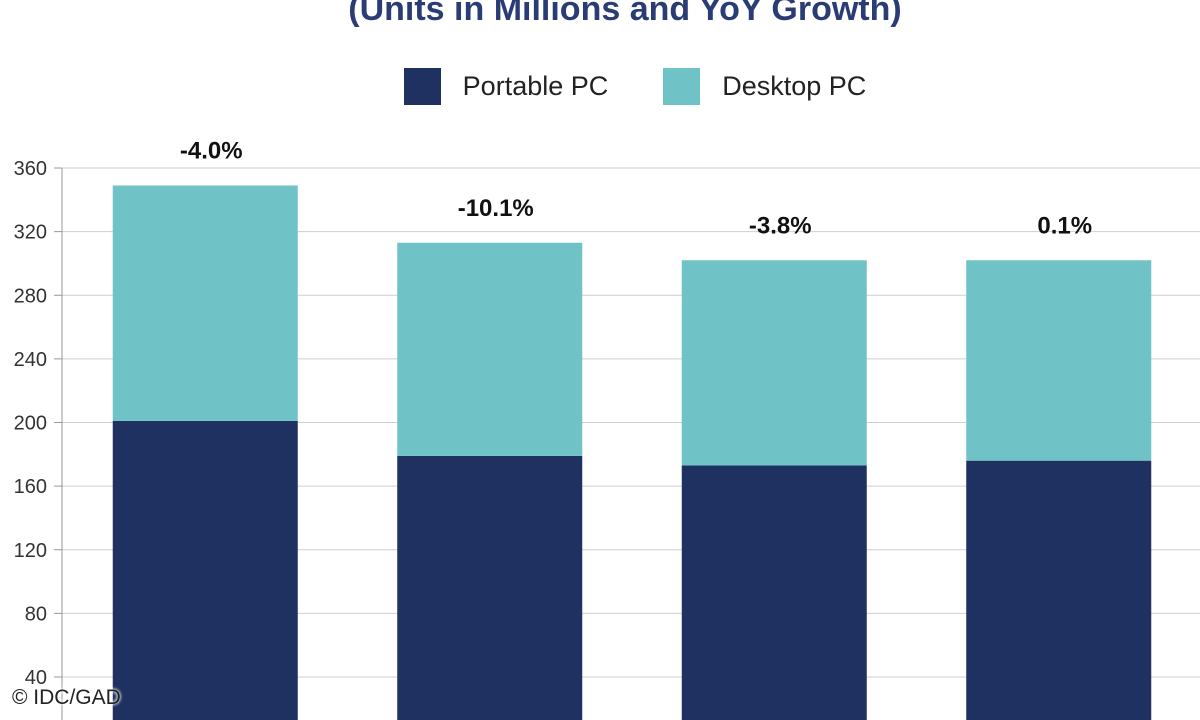 The width and height of the screenshot is (1200, 720). Describe the element at coordinates (30, 424) in the screenshot. I see `y-tick-label: 200` at that location.